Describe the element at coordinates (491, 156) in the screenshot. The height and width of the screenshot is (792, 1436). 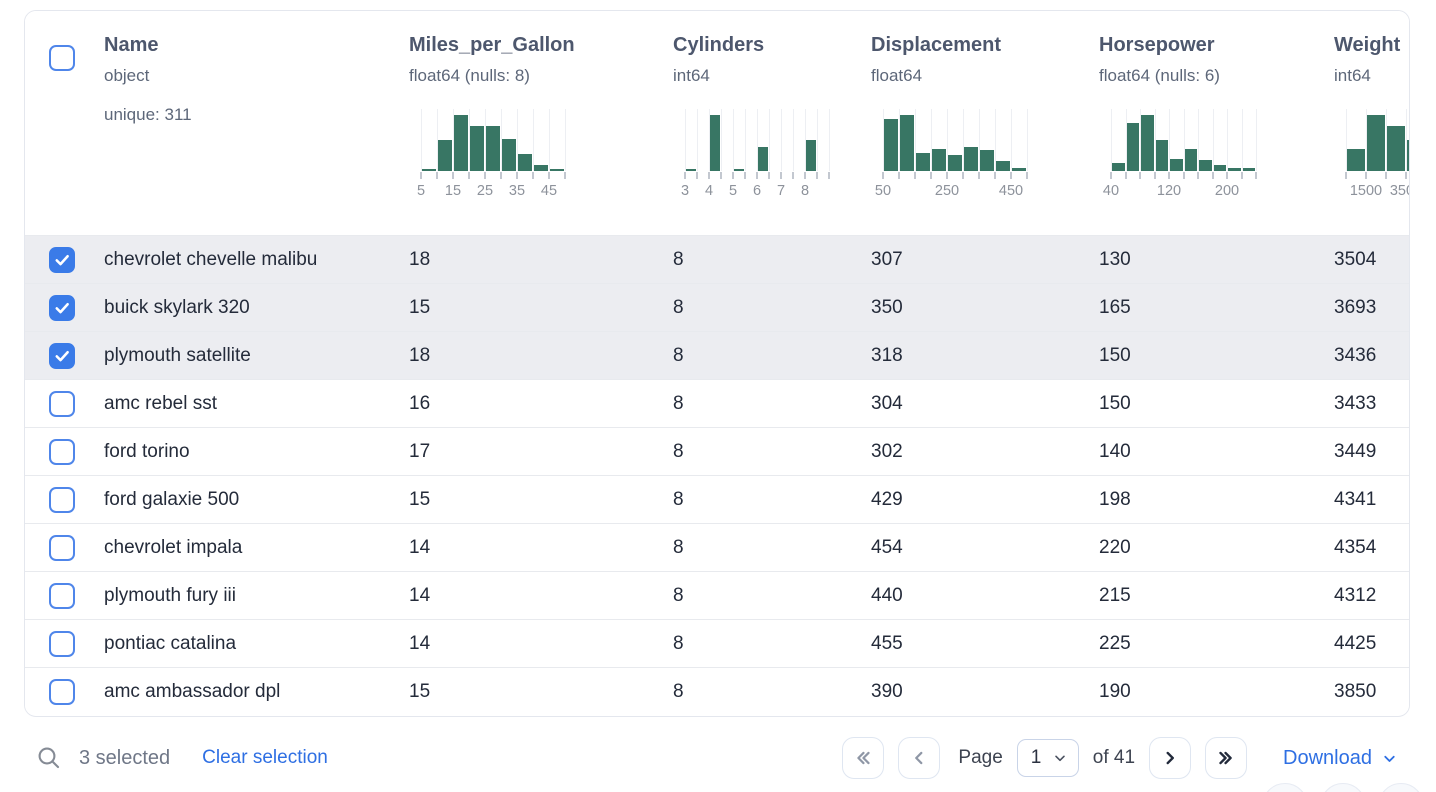
I see `histogram-mpg: 5 15 25 35 45` at that location.